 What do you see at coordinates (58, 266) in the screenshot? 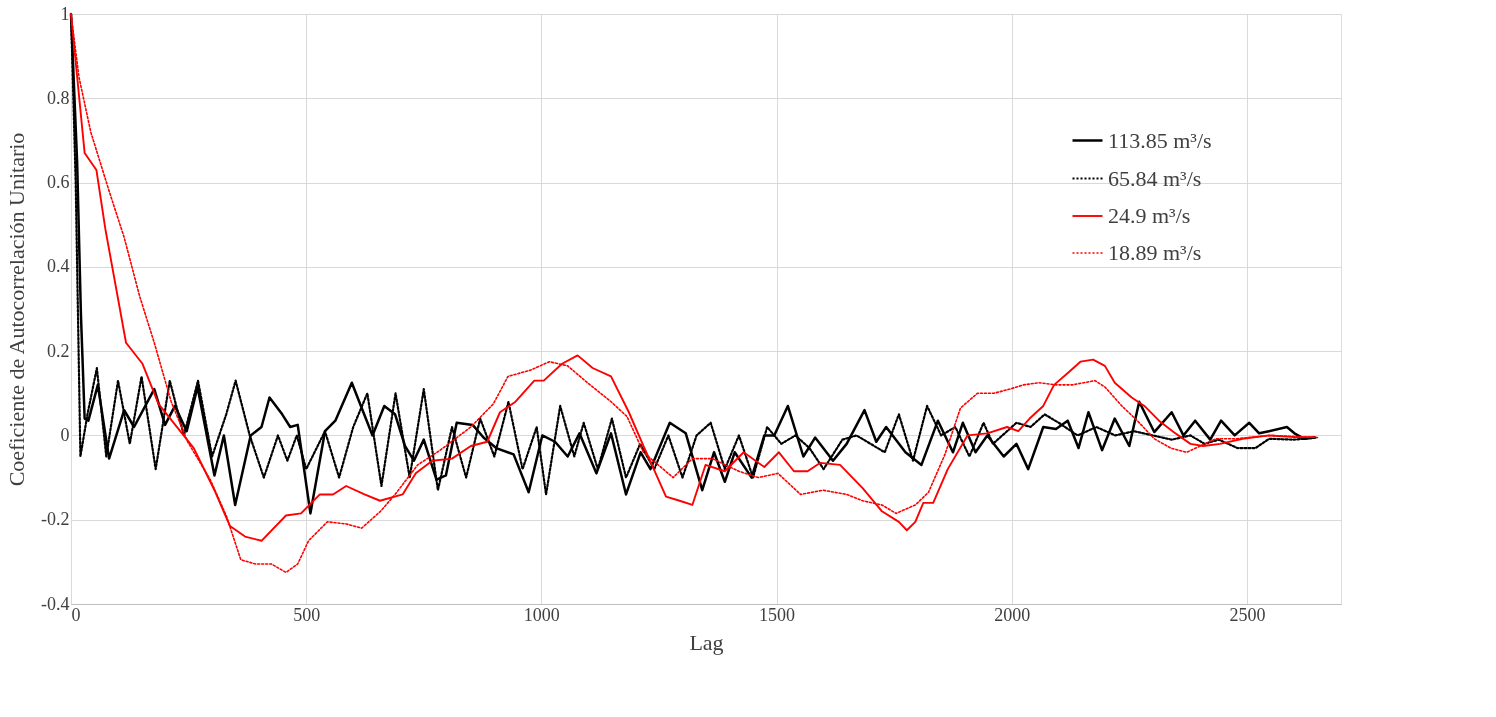
I see `y-tick-label: 0.4` at bounding box center [58, 266].